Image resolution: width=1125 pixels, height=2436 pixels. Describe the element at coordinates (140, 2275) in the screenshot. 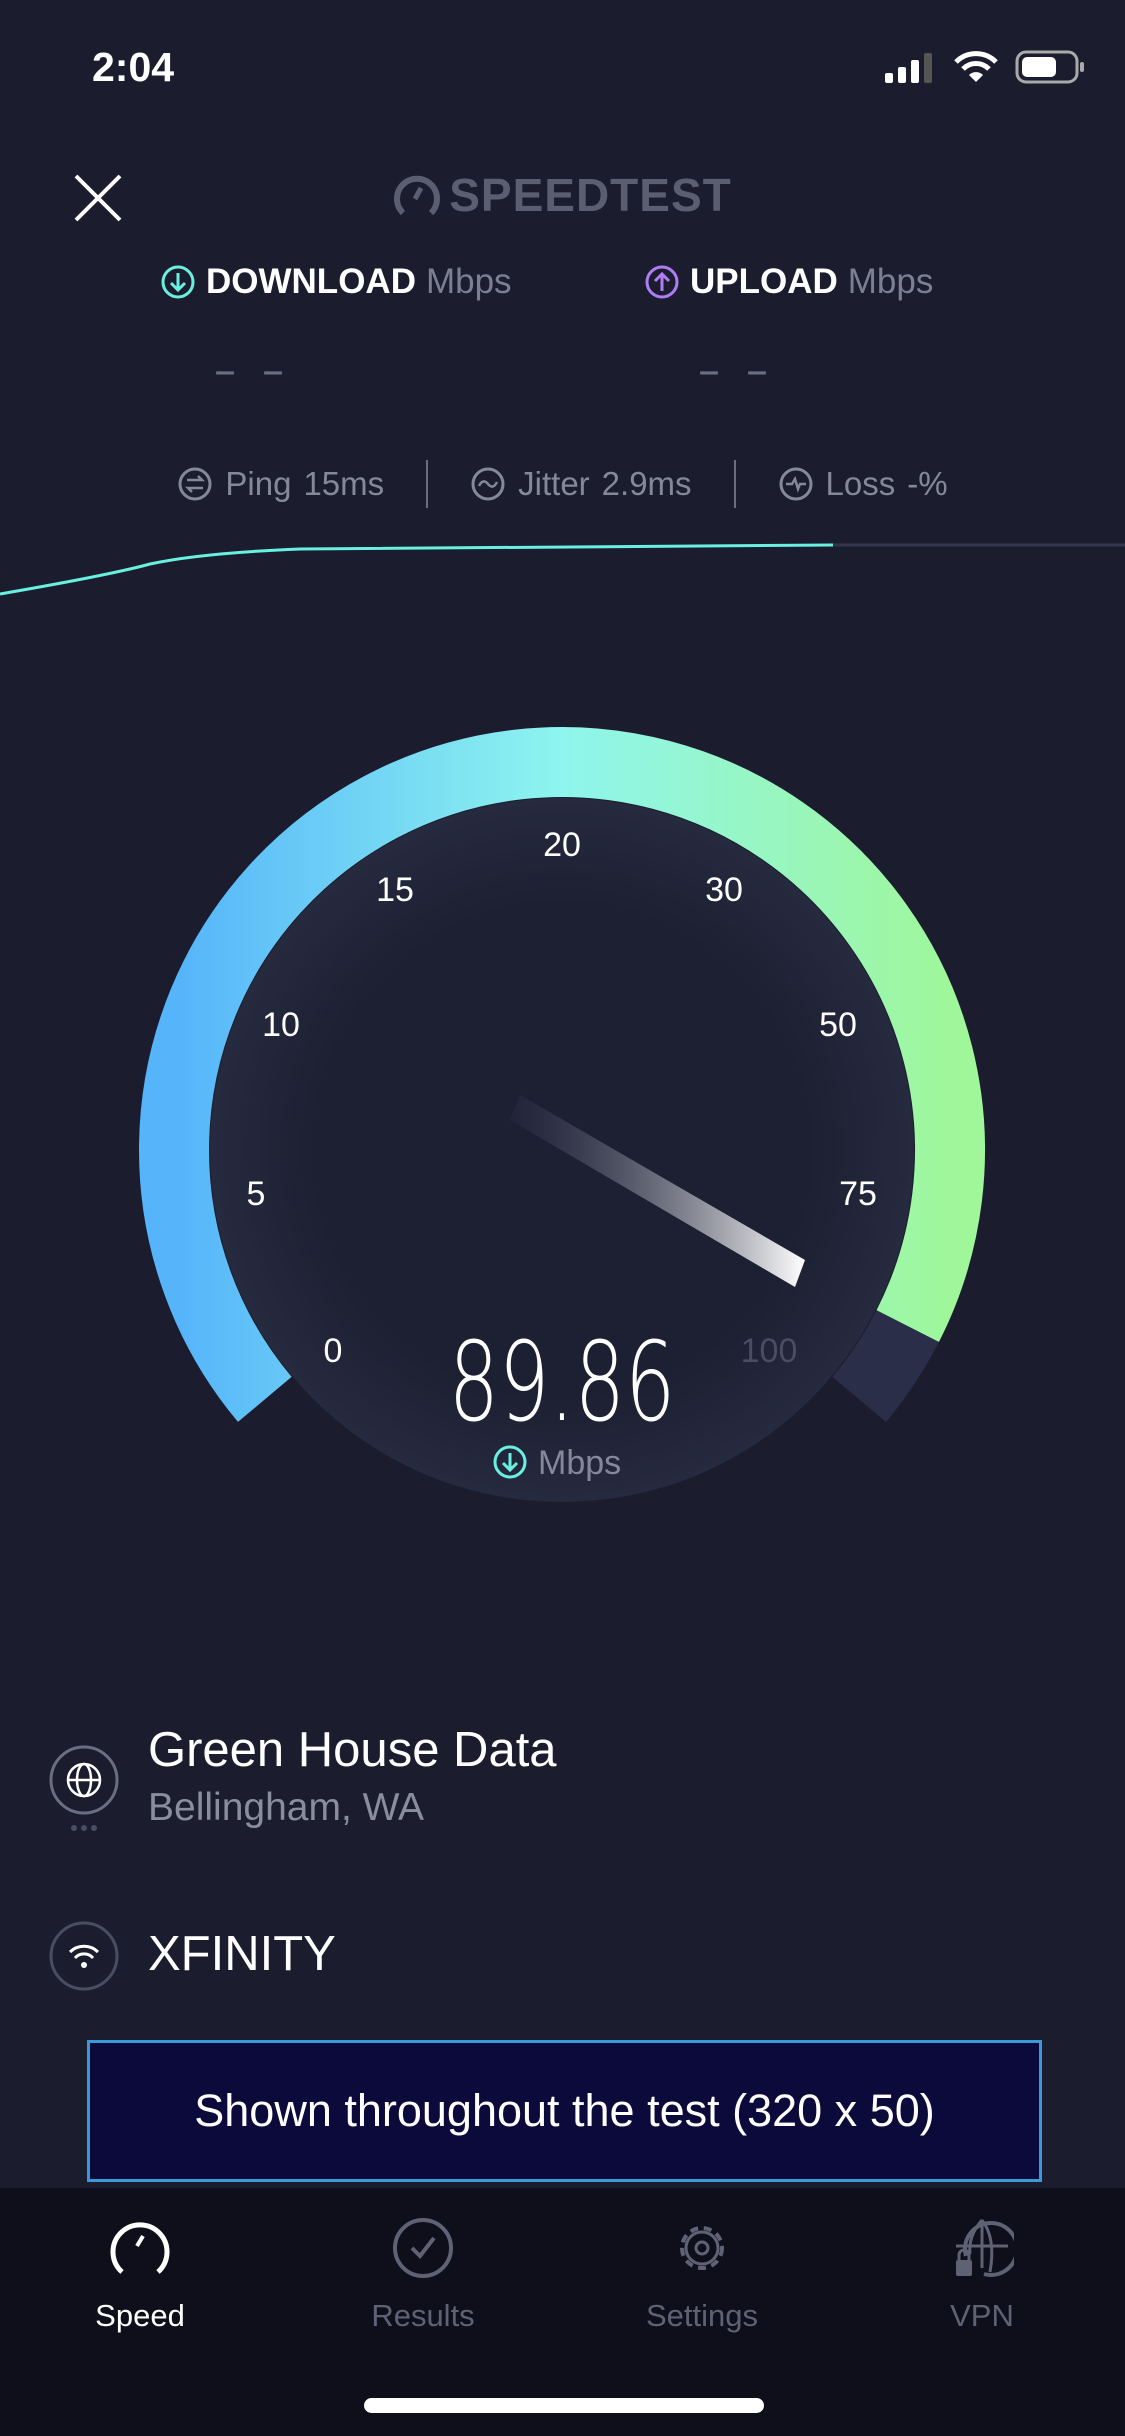

I see `tab-speed: Speed` at that location.